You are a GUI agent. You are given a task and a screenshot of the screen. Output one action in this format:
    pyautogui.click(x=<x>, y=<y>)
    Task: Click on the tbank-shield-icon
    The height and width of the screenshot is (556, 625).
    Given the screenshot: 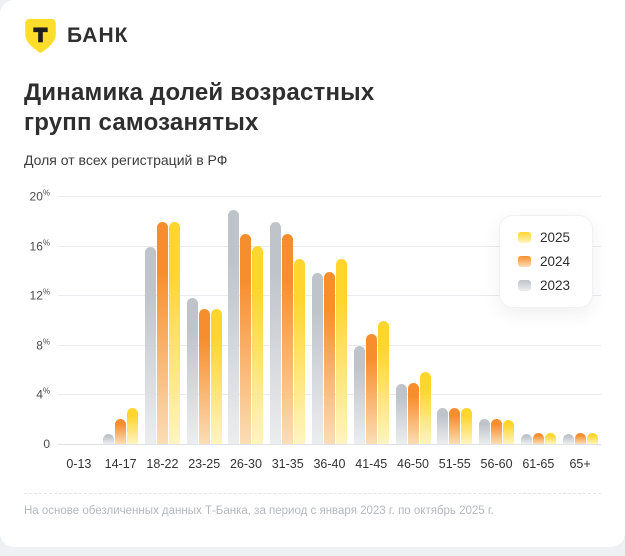 What is the action you would take?
    pyautogui.click(x=40, y=36)
    